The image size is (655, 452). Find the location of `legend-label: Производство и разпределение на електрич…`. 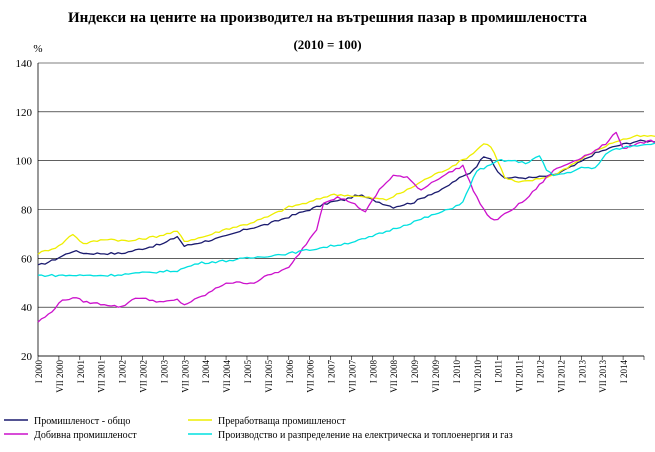

legend-label: Производство и разпределение на електрич… is located at coordinates (365, 435).